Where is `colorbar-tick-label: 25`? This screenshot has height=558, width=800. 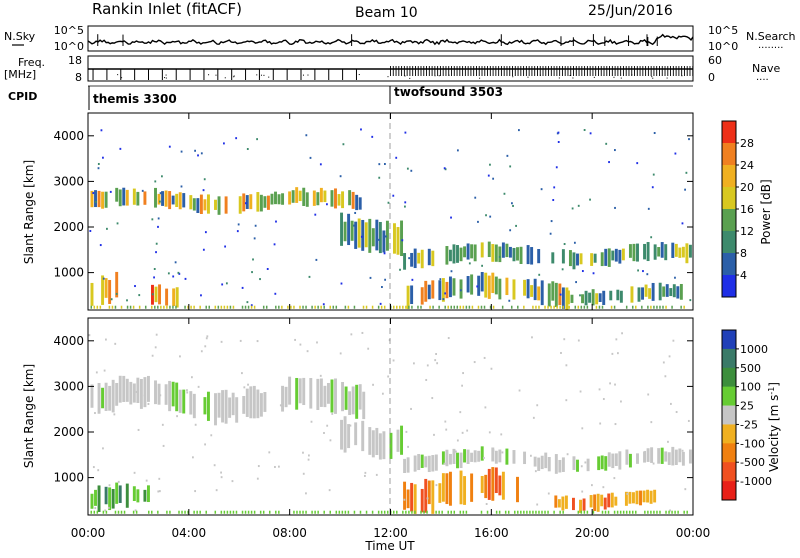
colorbar-tick-label: 25 is located at coordinates (747, 406).